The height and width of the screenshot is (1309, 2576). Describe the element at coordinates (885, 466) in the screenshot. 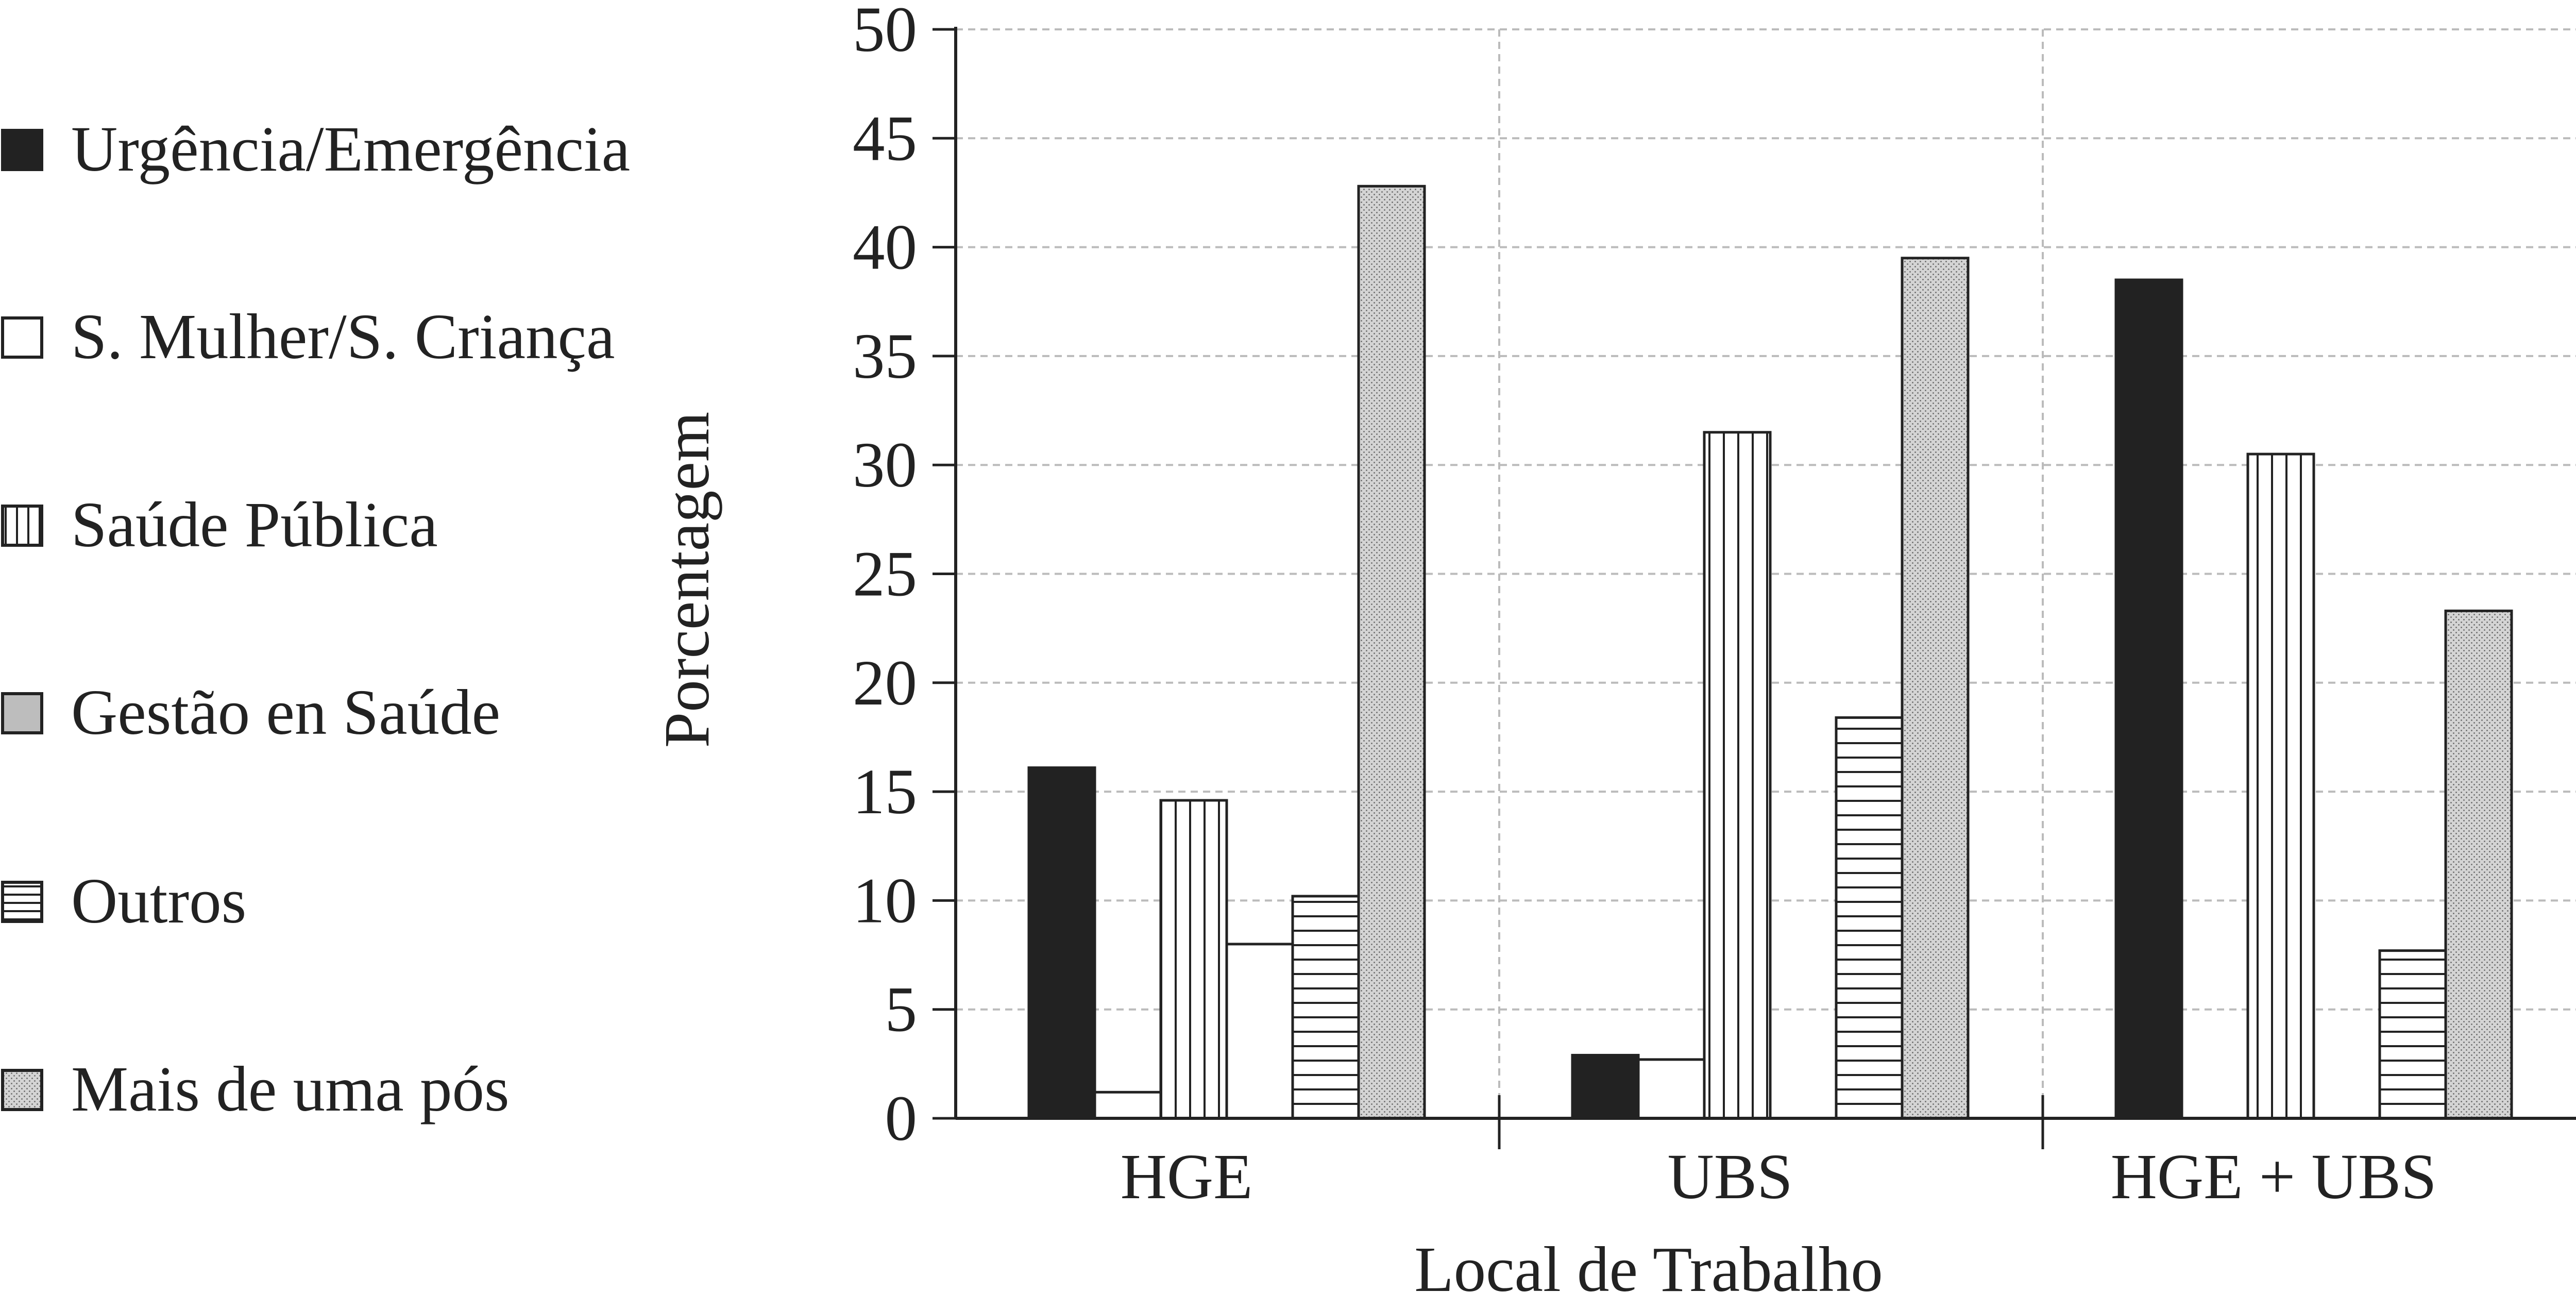

I see `y-tick-label: 30` at that location.